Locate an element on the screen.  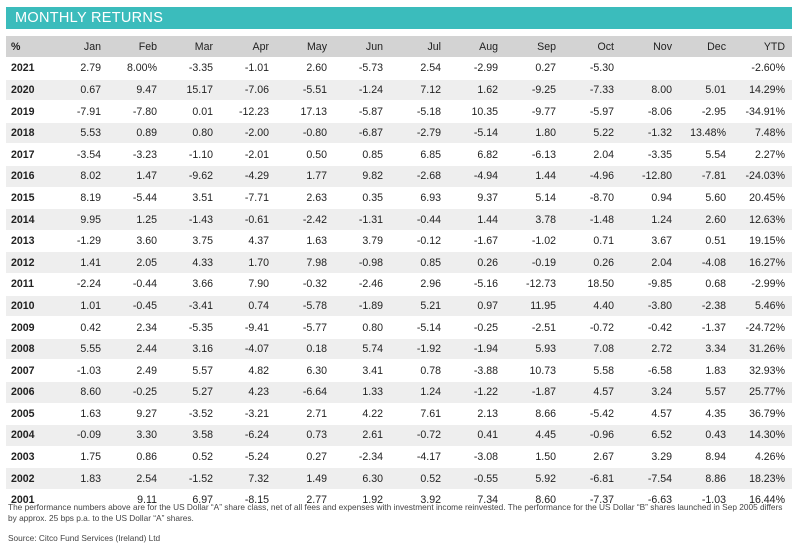
return-cell: -3.54 is located at coordinates (80, 155).